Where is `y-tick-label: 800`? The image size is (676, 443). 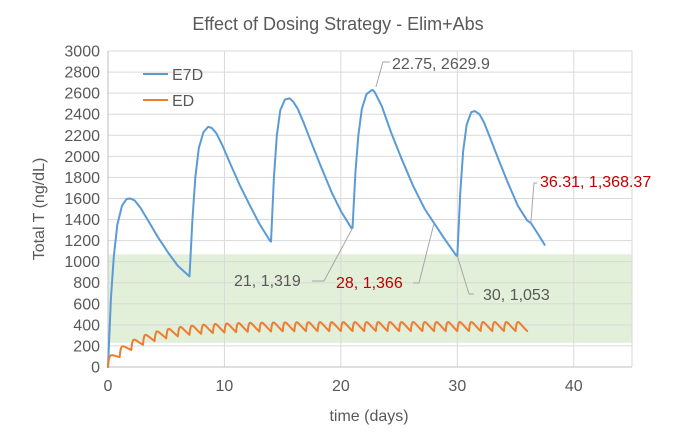
y-tick-label: 800 is located at coordinates (86, 283).